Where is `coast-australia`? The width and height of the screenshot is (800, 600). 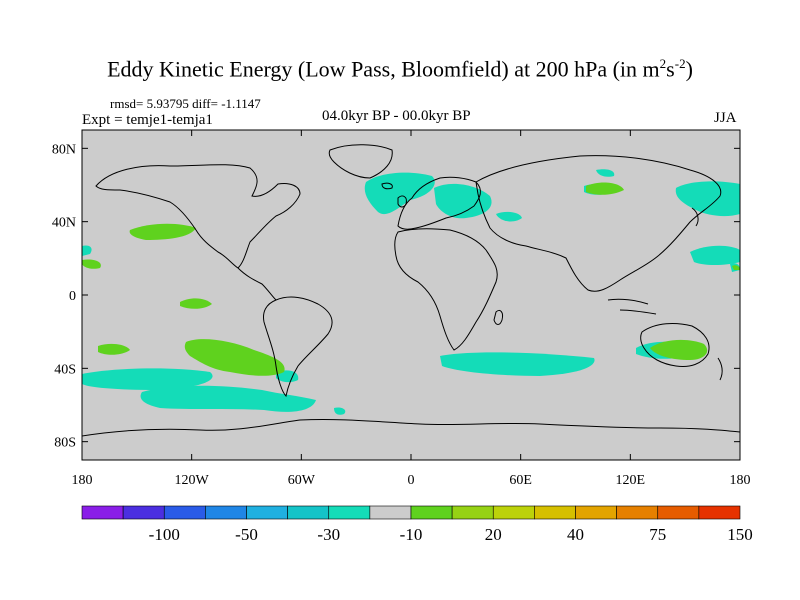
coast-australia is located at coordinates (675, 345).